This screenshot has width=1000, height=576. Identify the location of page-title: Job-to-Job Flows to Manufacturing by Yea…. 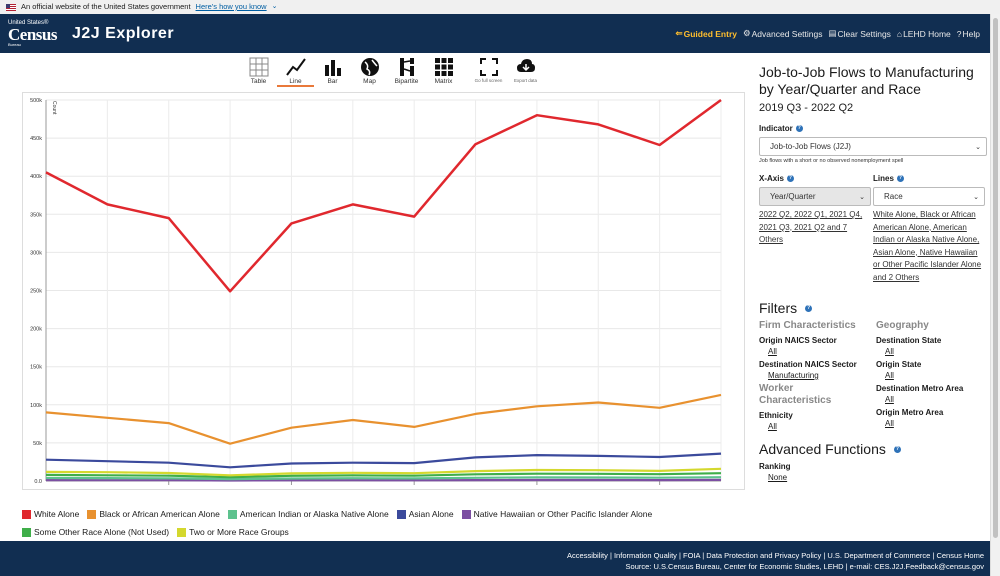
(866, 80).